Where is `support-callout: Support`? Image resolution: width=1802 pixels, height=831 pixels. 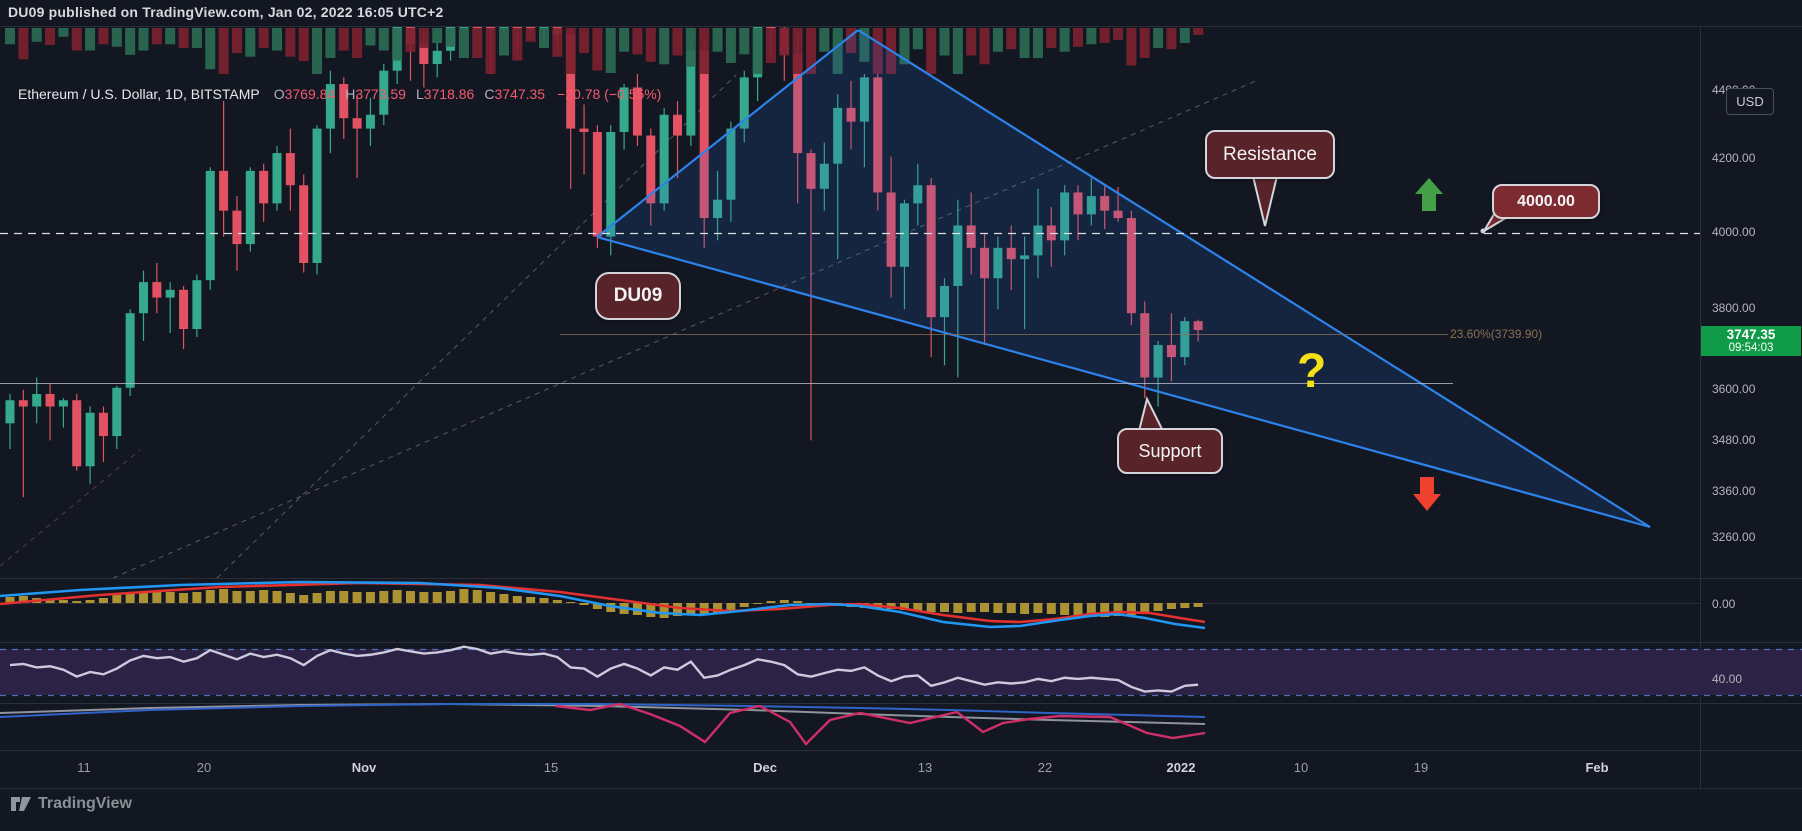 support-callout: Support is located at coordinates (1170, 451).